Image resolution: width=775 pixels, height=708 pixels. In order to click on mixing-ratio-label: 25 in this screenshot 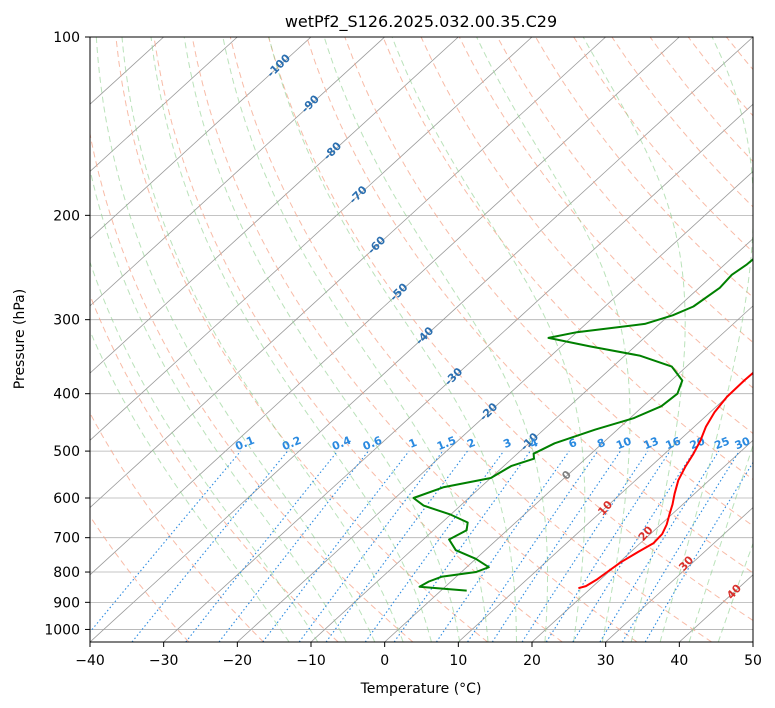, I will do `click(721, 444)`.